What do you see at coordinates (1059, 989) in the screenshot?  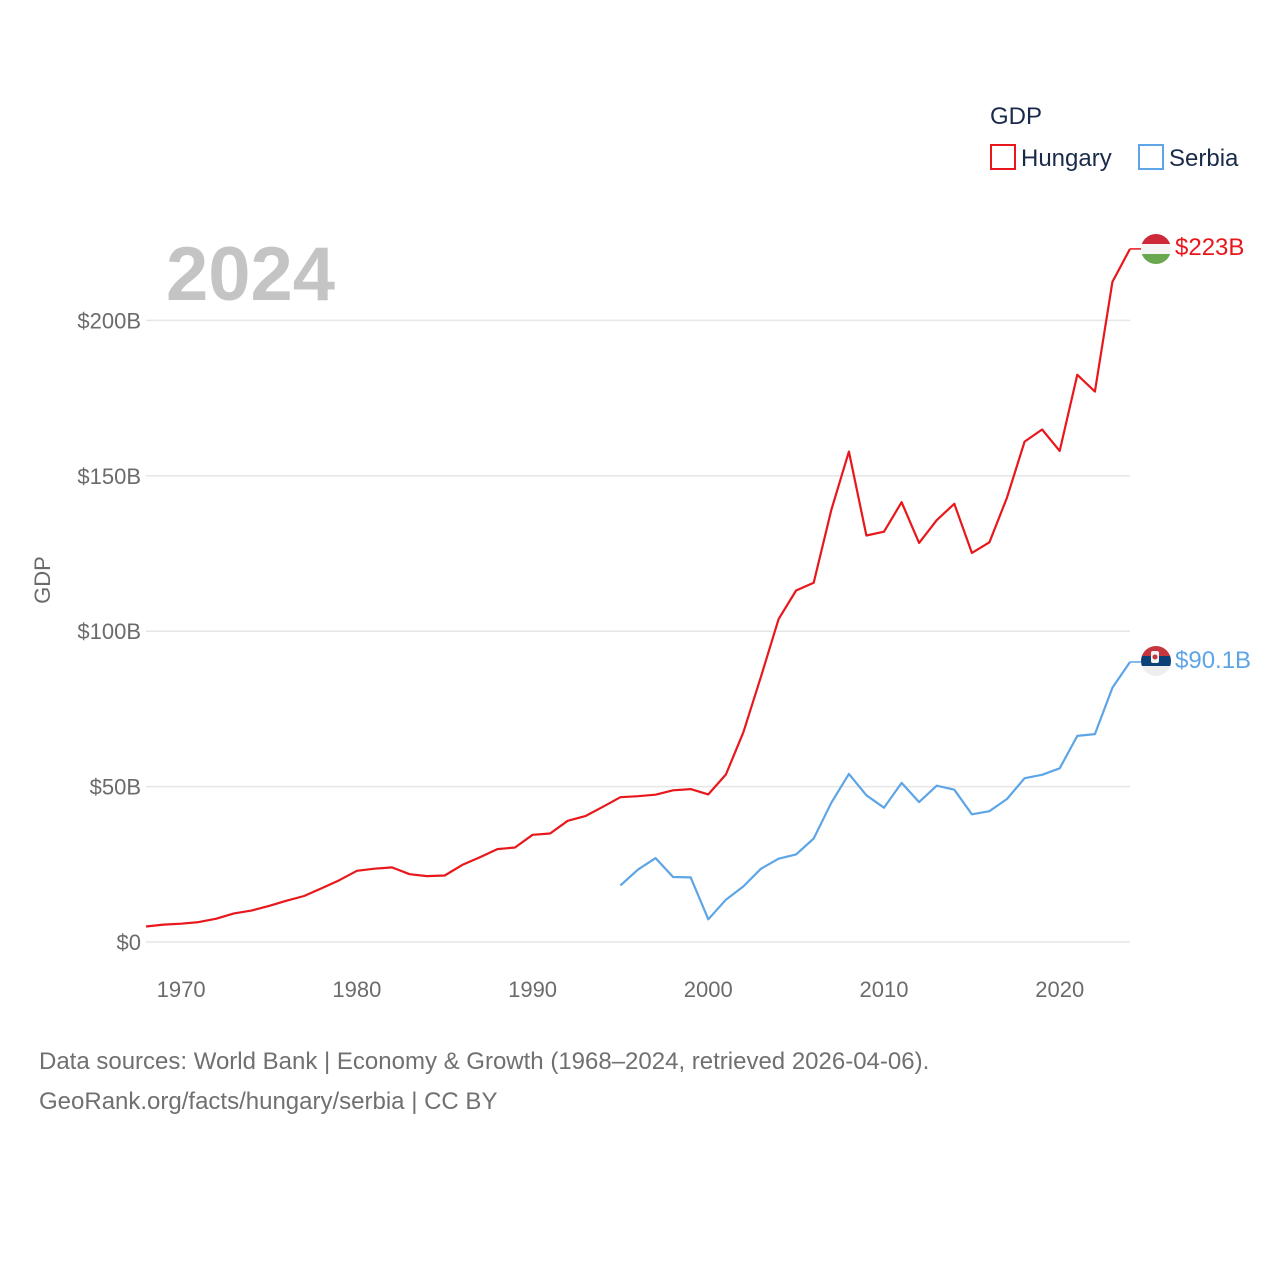 I see `x-tick-label: 2020` at bounding box center [1059, 989].